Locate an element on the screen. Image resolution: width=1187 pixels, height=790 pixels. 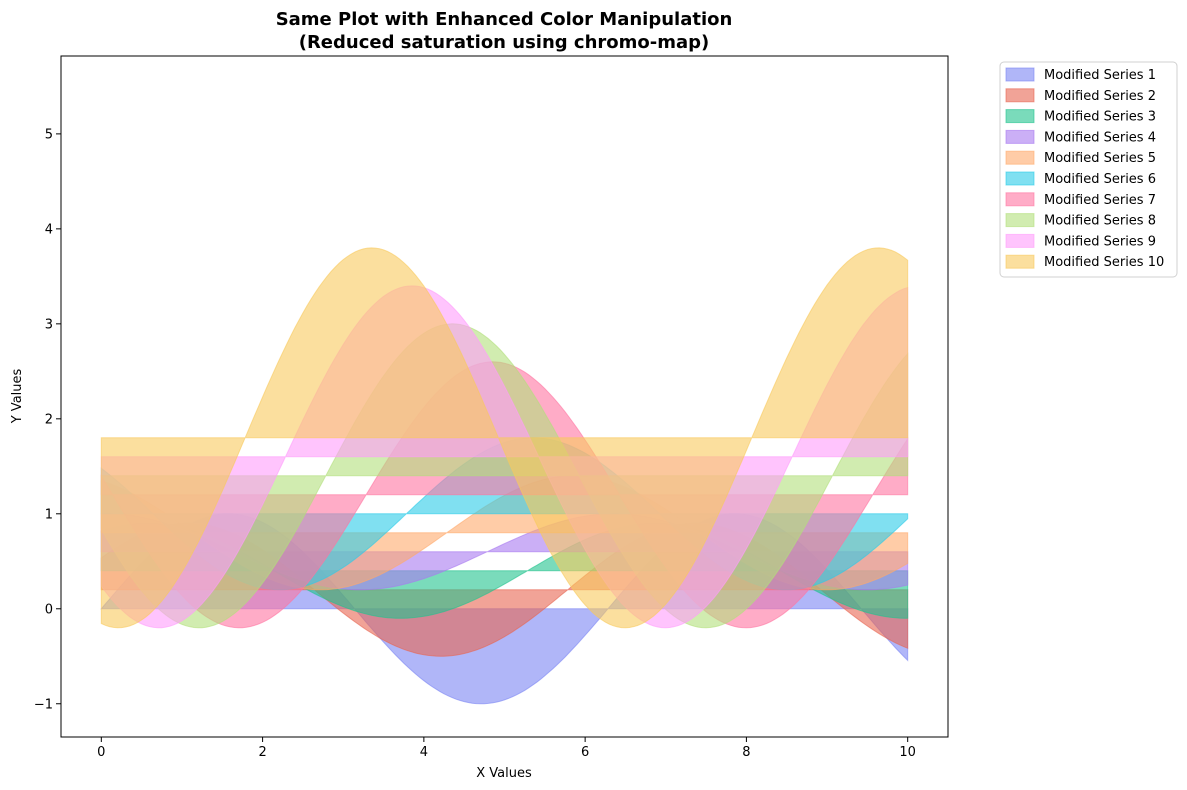
x-axis-ticks: 0 2 4 6 8 10 is located at coordinates (506, 748).